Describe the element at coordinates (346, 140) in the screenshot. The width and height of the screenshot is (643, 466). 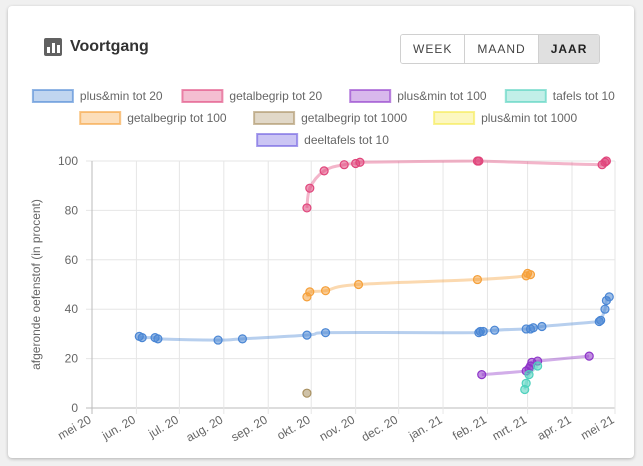
I see `legend-label-7: deeltafels tot 10` at that location.